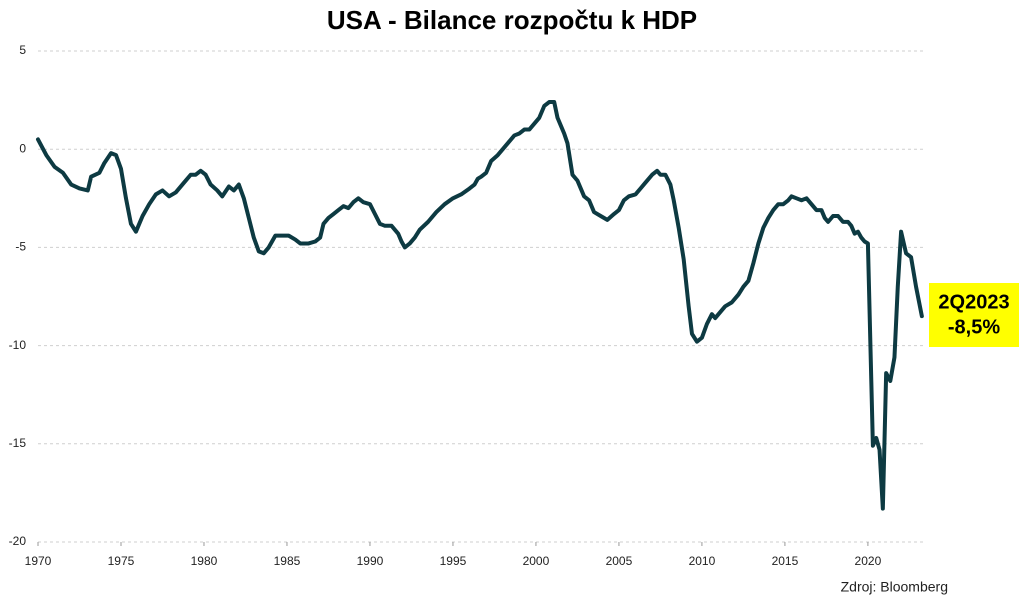  Describe the element at coordinates (702, 561) in the screenshot. I see `x-tick-label: 2010` at that location.